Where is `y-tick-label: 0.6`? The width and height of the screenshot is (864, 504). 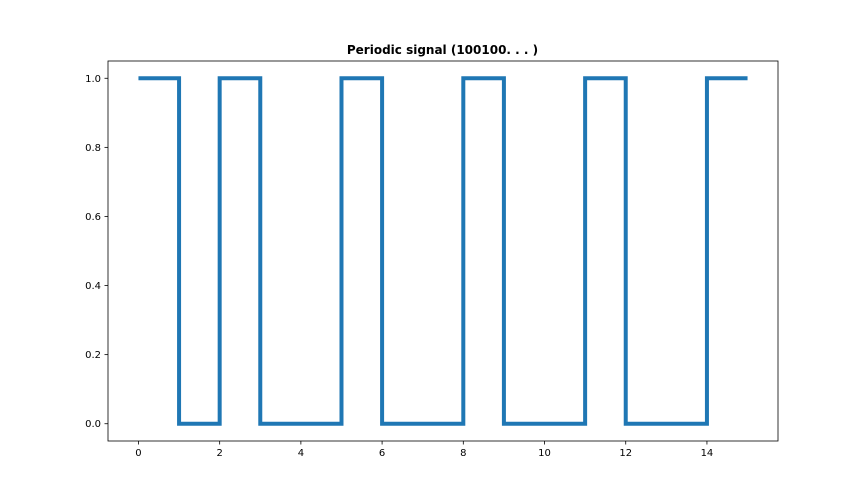
y-tick-label: 0.6 is located at coordinates (93, 217).